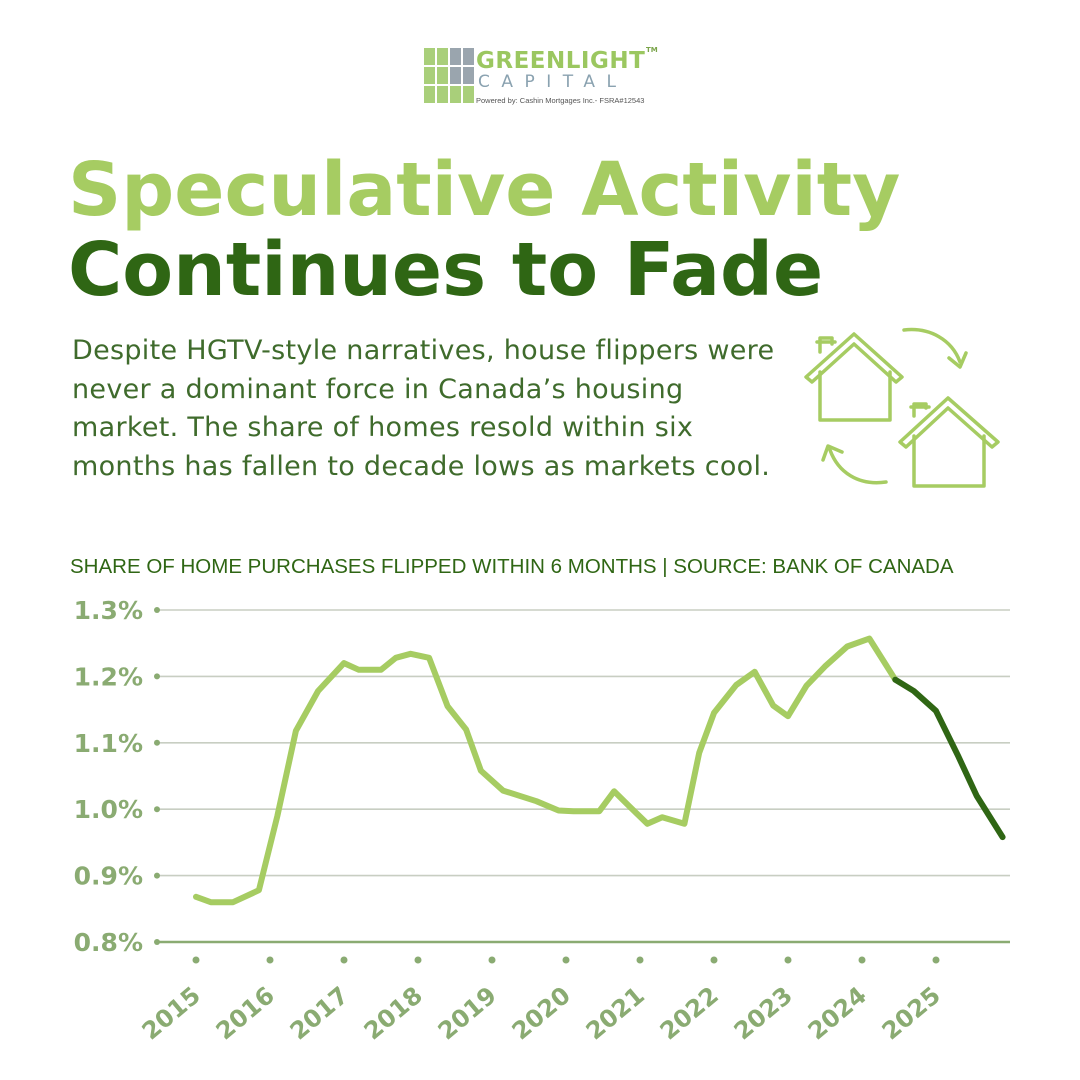 The height and width of the screenshot is (1080, 1080). What do you see at coordinates (319, 1013) in the screenshot?
I see `x-tick-label-2: 2017` at bounding box center [319, 1013].